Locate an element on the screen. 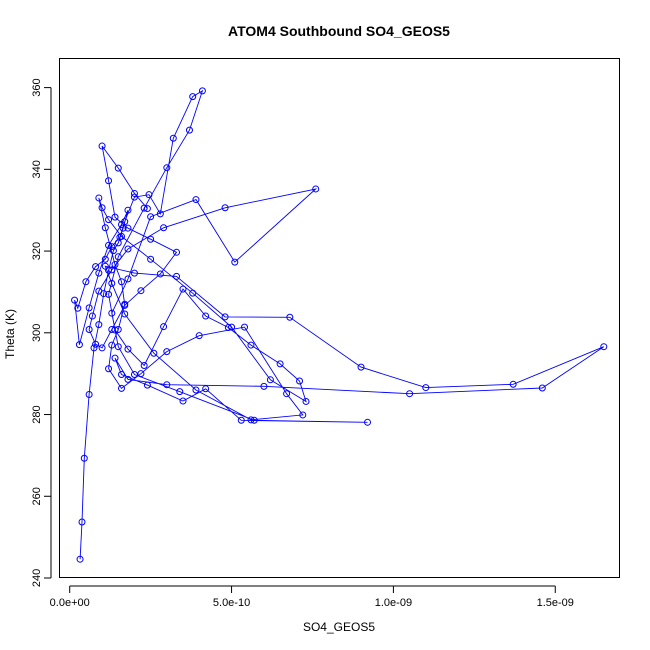 The height and width of the screenshot is (650, 650). y-tick-label: 360 is located at coordinates (37, 87).